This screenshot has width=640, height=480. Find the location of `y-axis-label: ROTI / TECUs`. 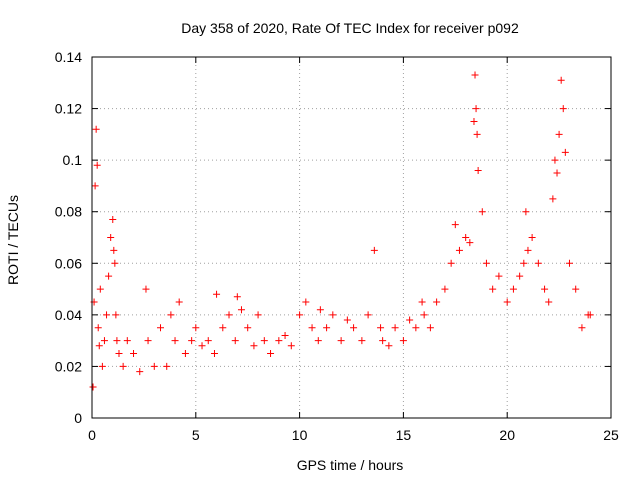

y-axis-label: ROTI / TECUs is located at coordinates (13, 240).